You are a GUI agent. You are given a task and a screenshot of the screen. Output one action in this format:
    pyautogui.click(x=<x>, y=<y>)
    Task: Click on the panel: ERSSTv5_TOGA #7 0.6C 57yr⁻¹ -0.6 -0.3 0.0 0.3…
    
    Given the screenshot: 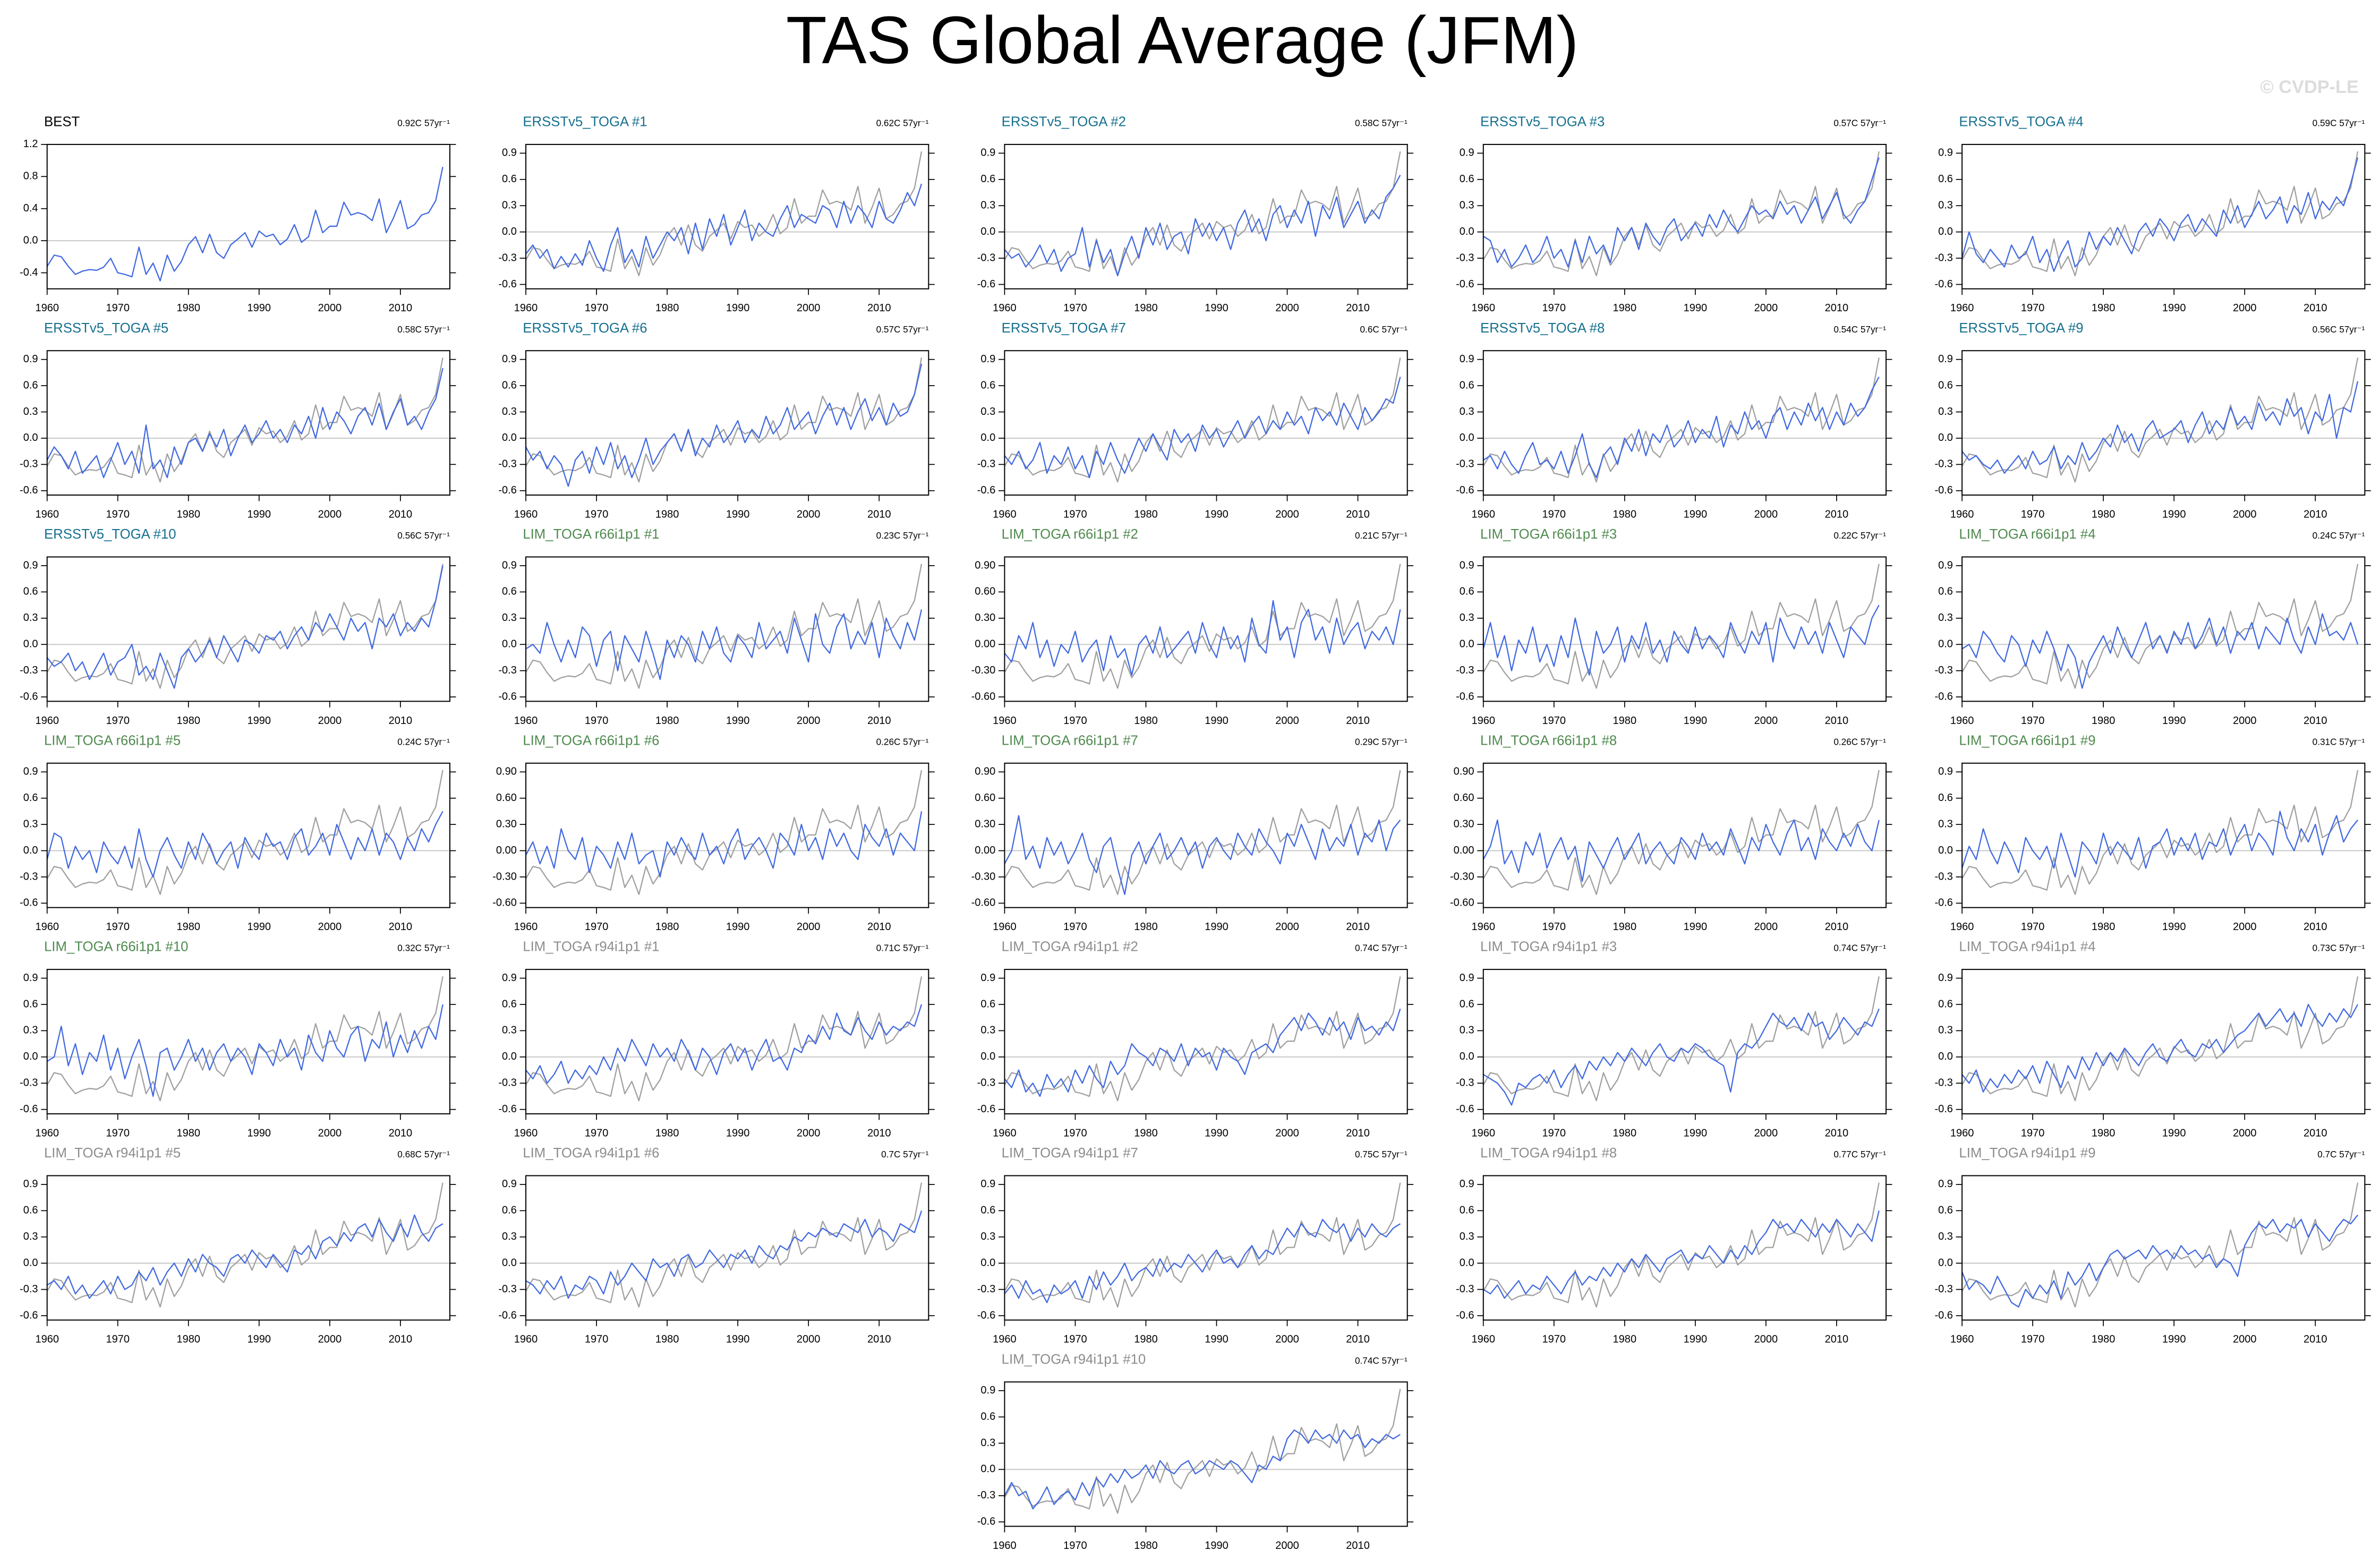 What is the action you would take?
    pyautogui.click(x=1195, y=421)
    